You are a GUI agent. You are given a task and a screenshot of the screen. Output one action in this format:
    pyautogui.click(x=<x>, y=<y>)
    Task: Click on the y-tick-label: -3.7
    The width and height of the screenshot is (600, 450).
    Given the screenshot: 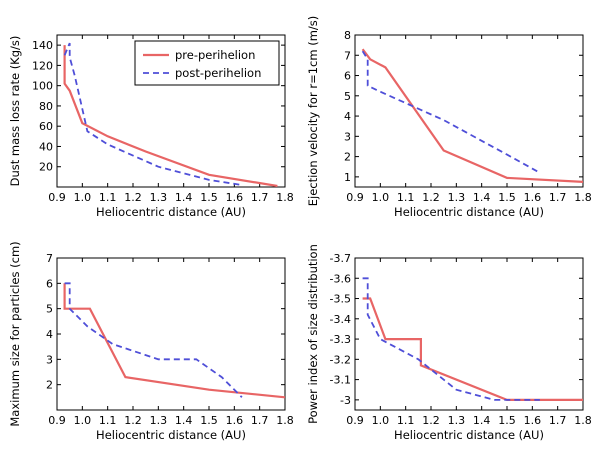 What is the action you would take?
    pyautogui.click(x=340, y=258)
    